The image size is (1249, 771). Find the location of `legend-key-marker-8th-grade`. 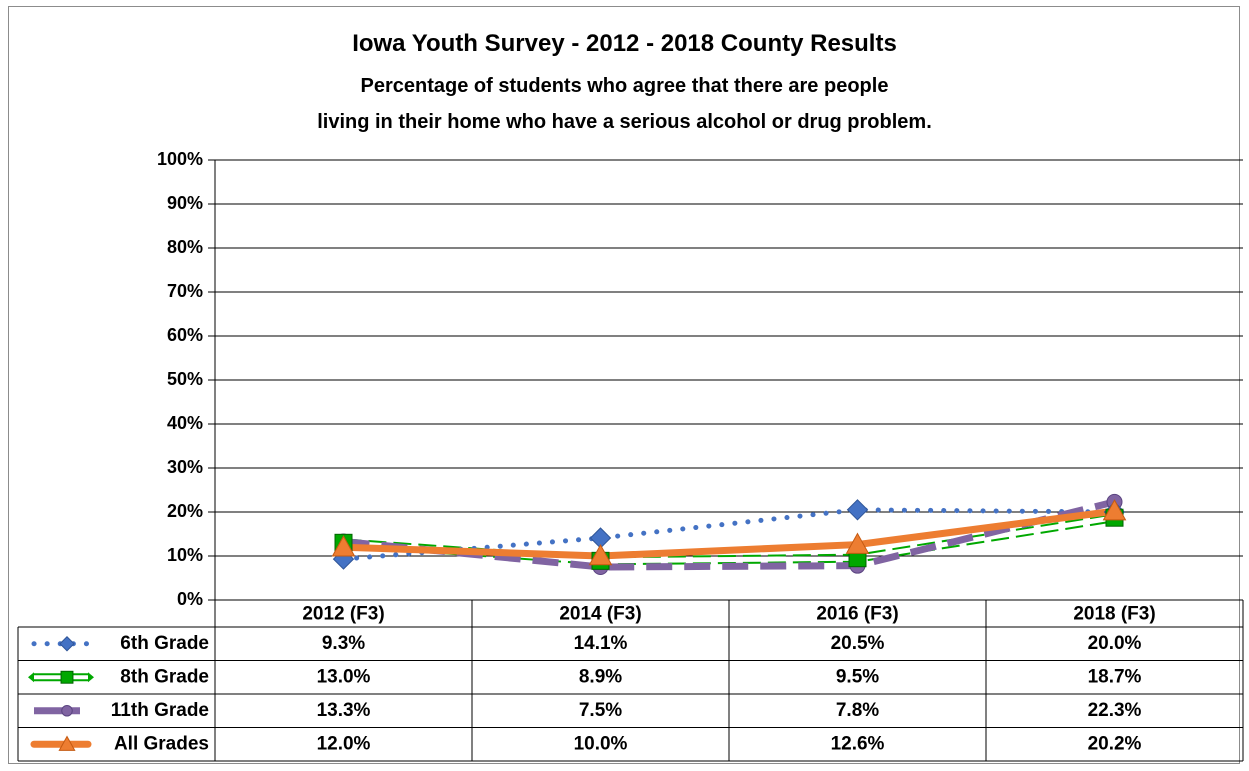

legend-key-marker-8th-grade is located at coordinates (67, 677).